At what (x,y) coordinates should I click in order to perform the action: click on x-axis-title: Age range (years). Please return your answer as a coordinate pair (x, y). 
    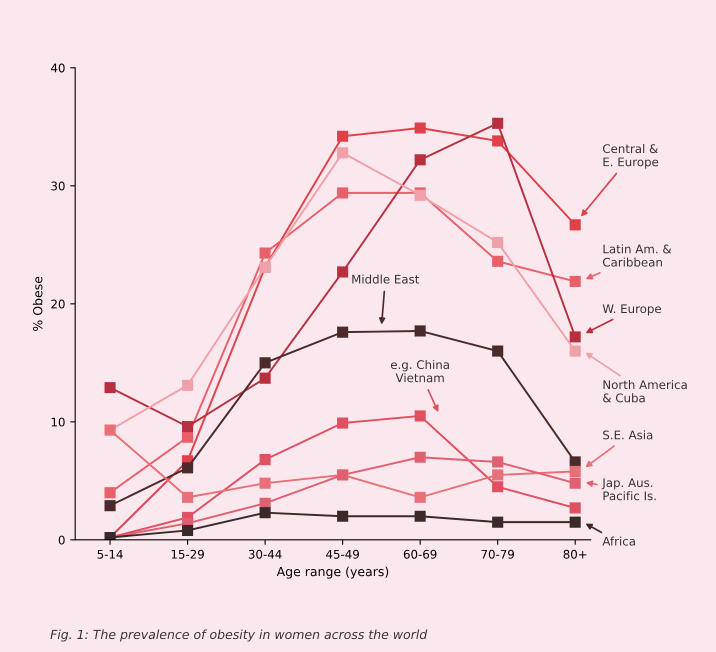
    Looking at the image, I should click on (332, 572).